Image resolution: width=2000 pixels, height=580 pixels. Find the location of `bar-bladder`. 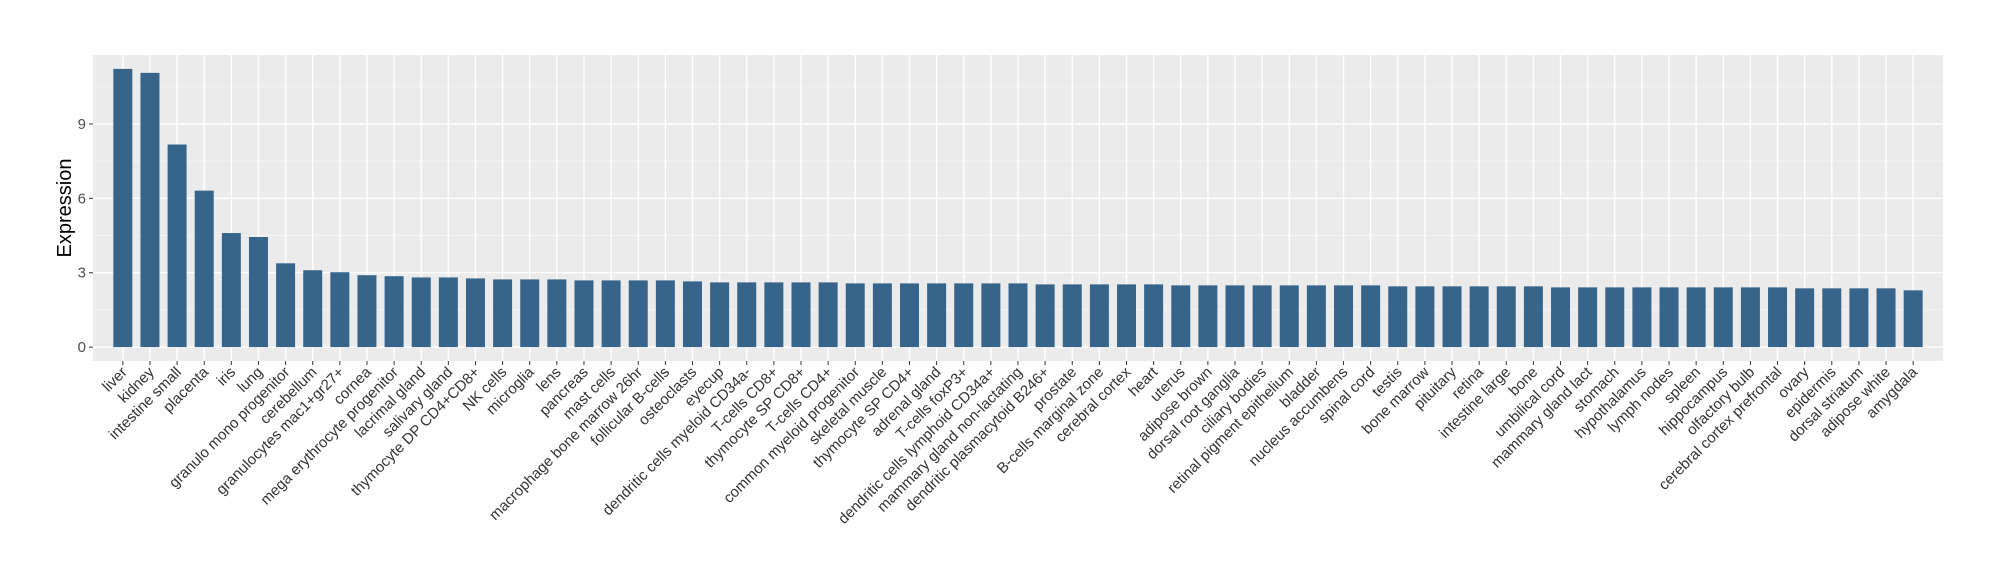

bar-bladder is located at coordinates (1316, 316).